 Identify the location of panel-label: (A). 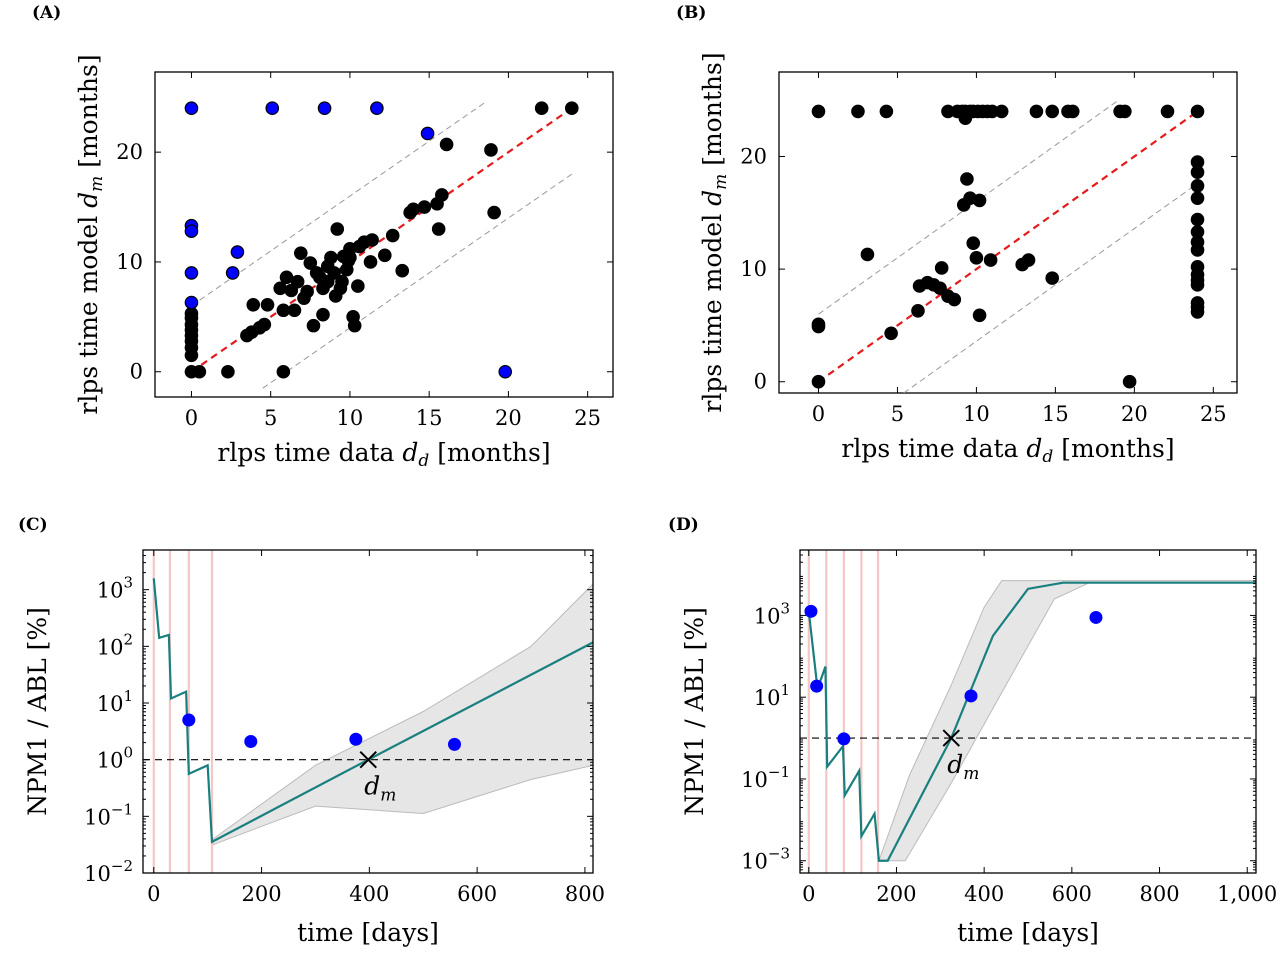
(46, 13).